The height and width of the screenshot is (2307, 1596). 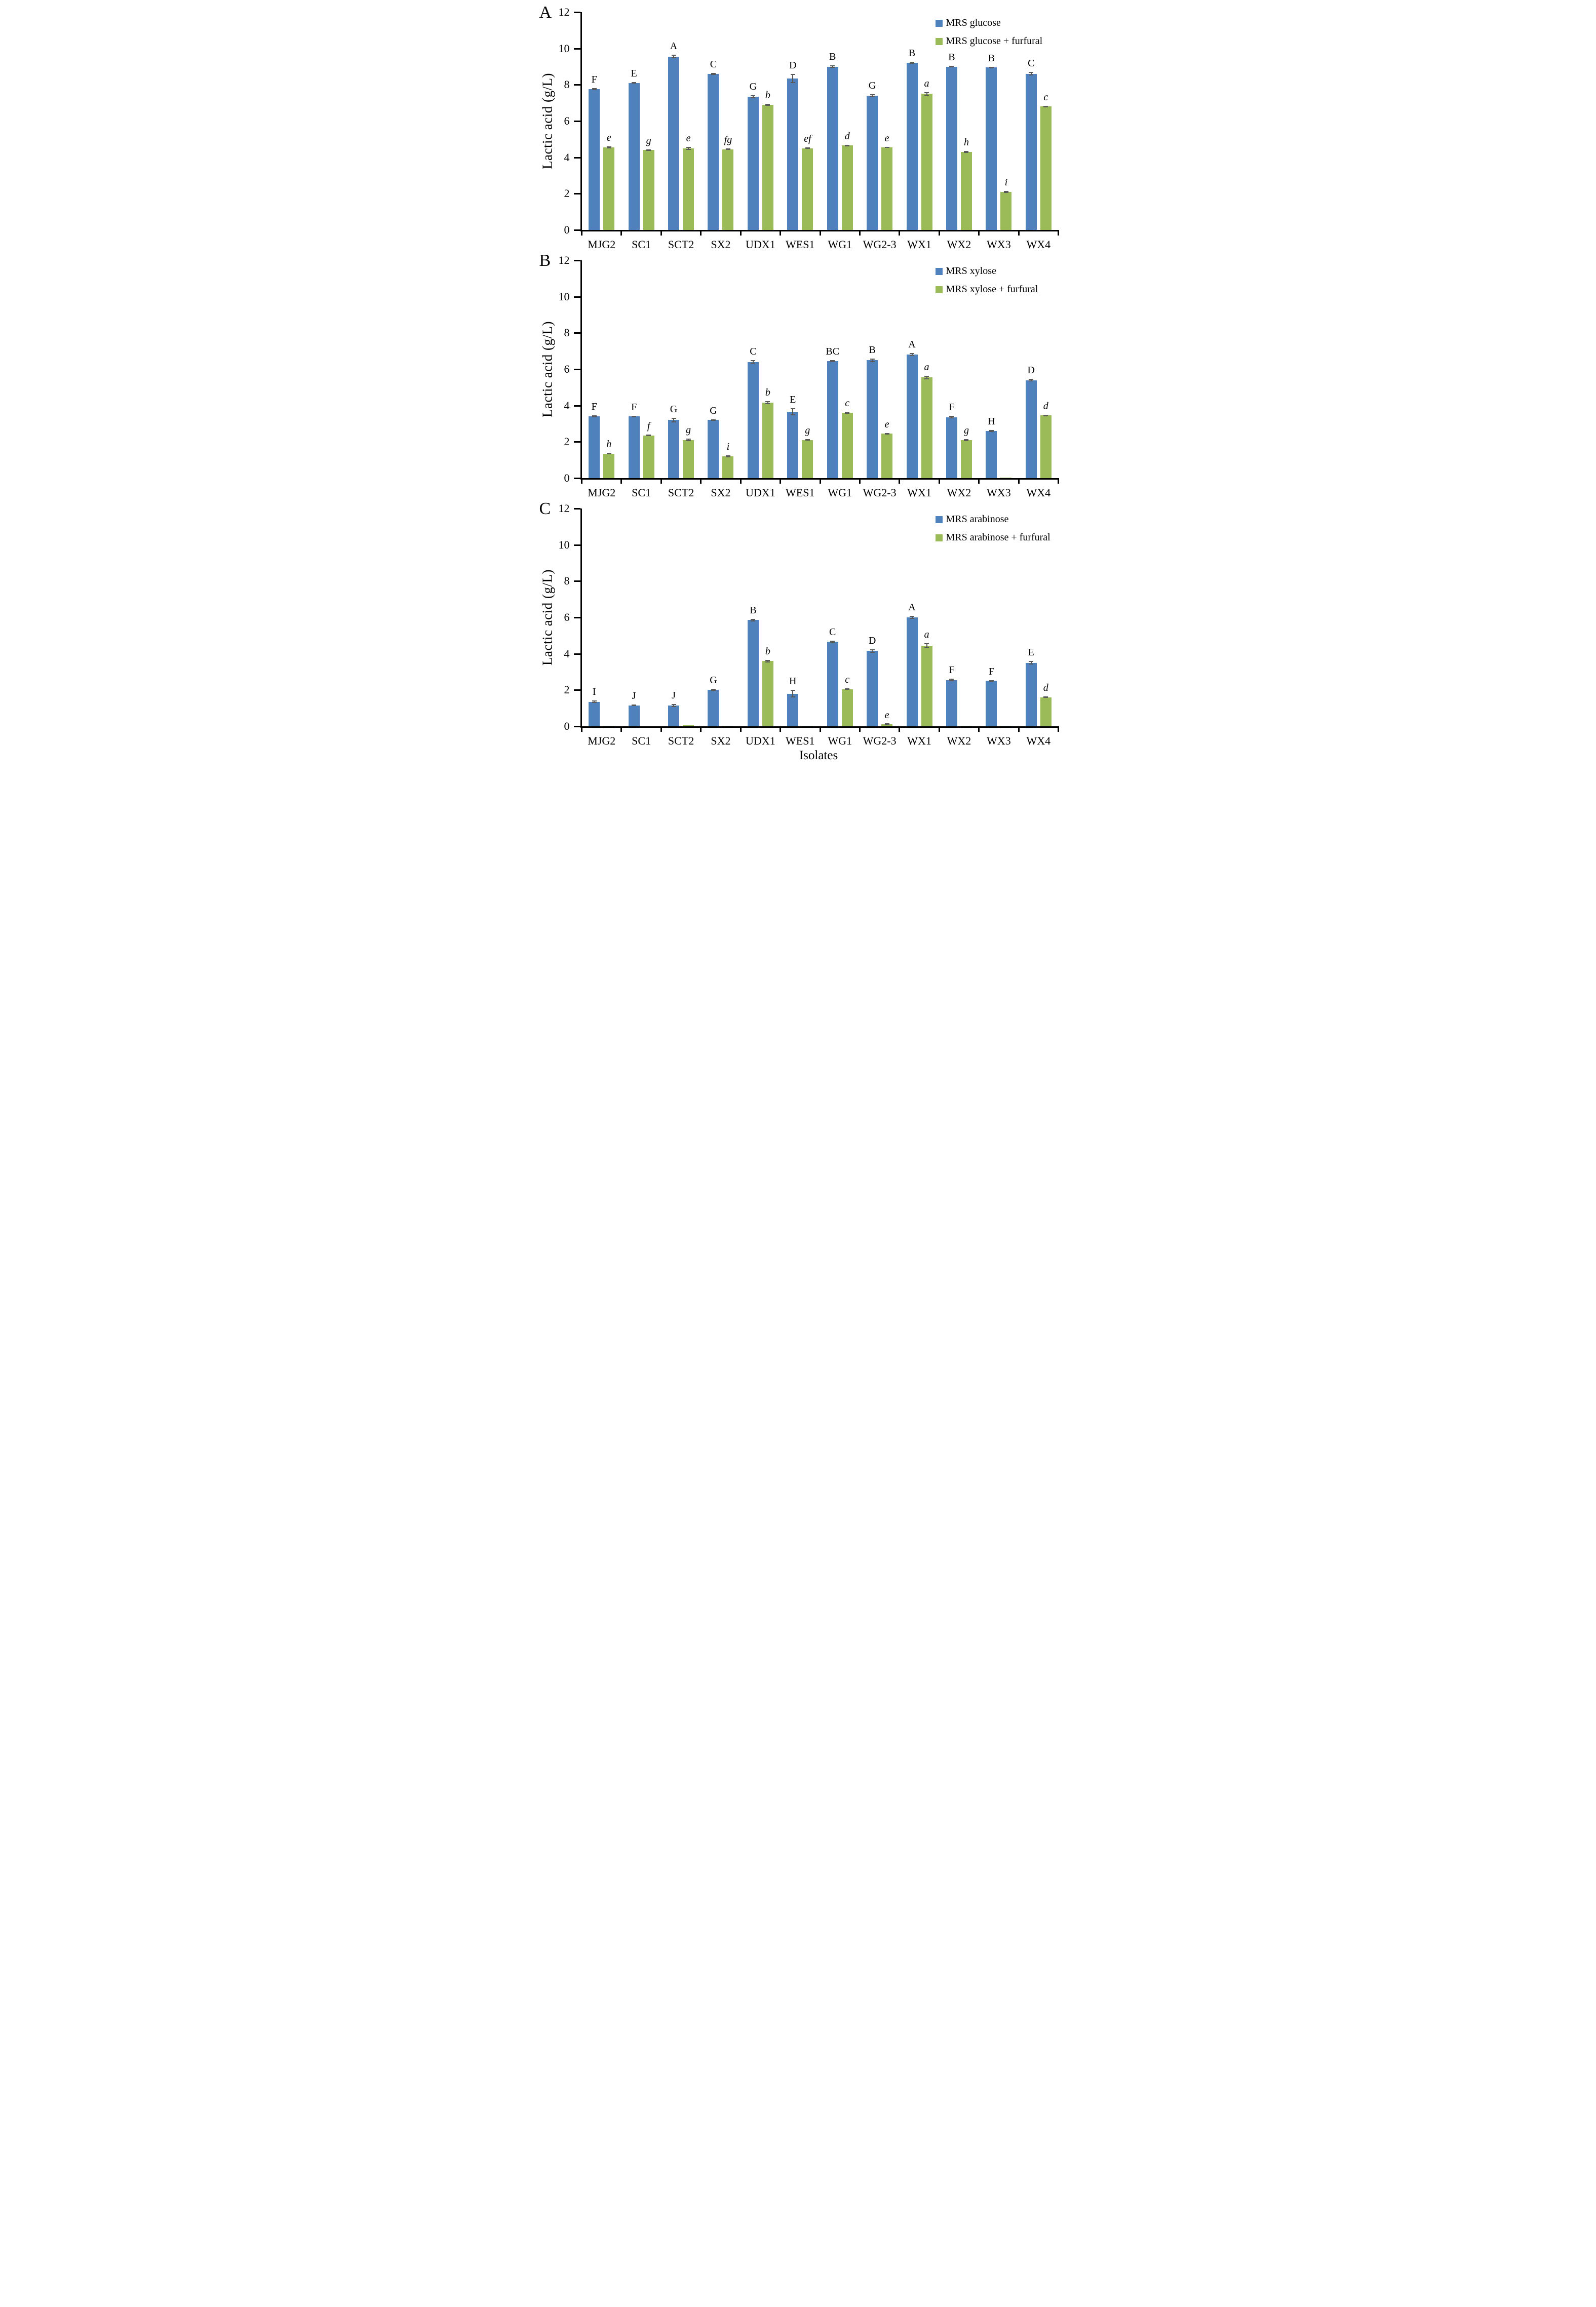 I want to click on y-tick-label: 12, so click(x=564, y=260).